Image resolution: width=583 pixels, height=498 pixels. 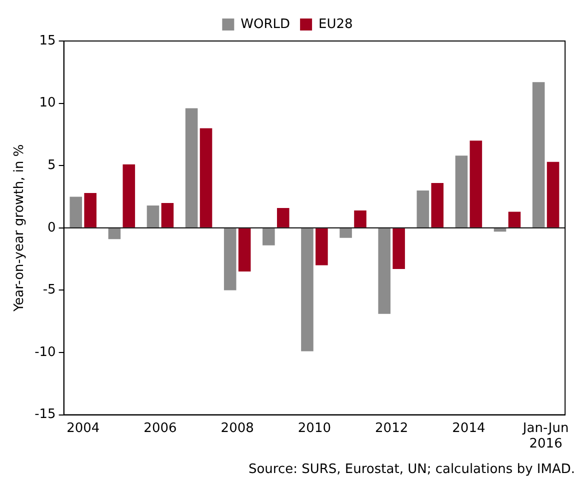 I want to click on x-tick-label: 2006, so click(x=160, y=428).